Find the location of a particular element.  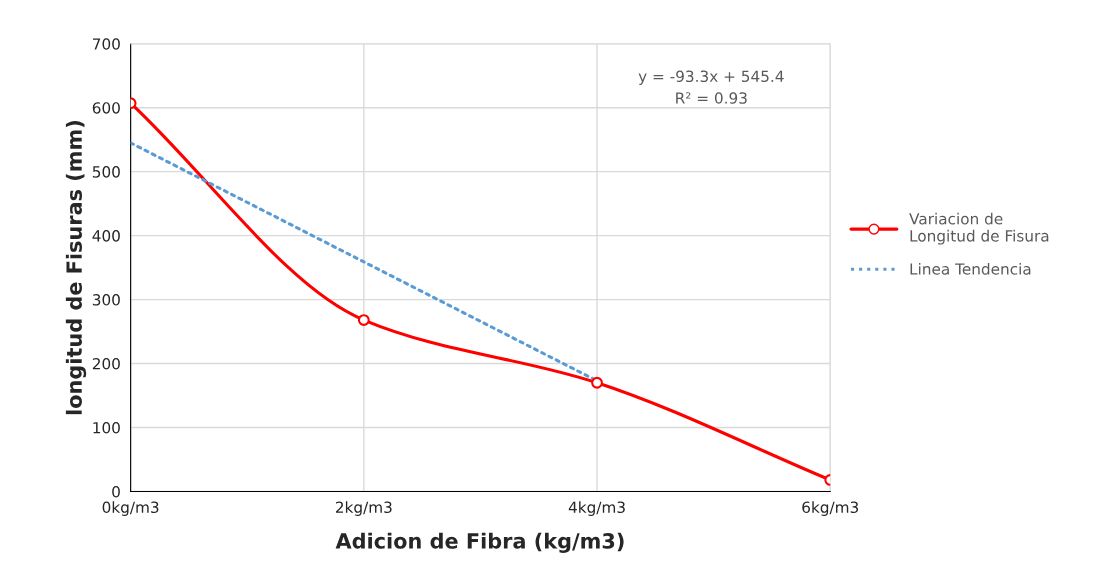

y-tick-label: 200 is located at coordinates (106, 364).